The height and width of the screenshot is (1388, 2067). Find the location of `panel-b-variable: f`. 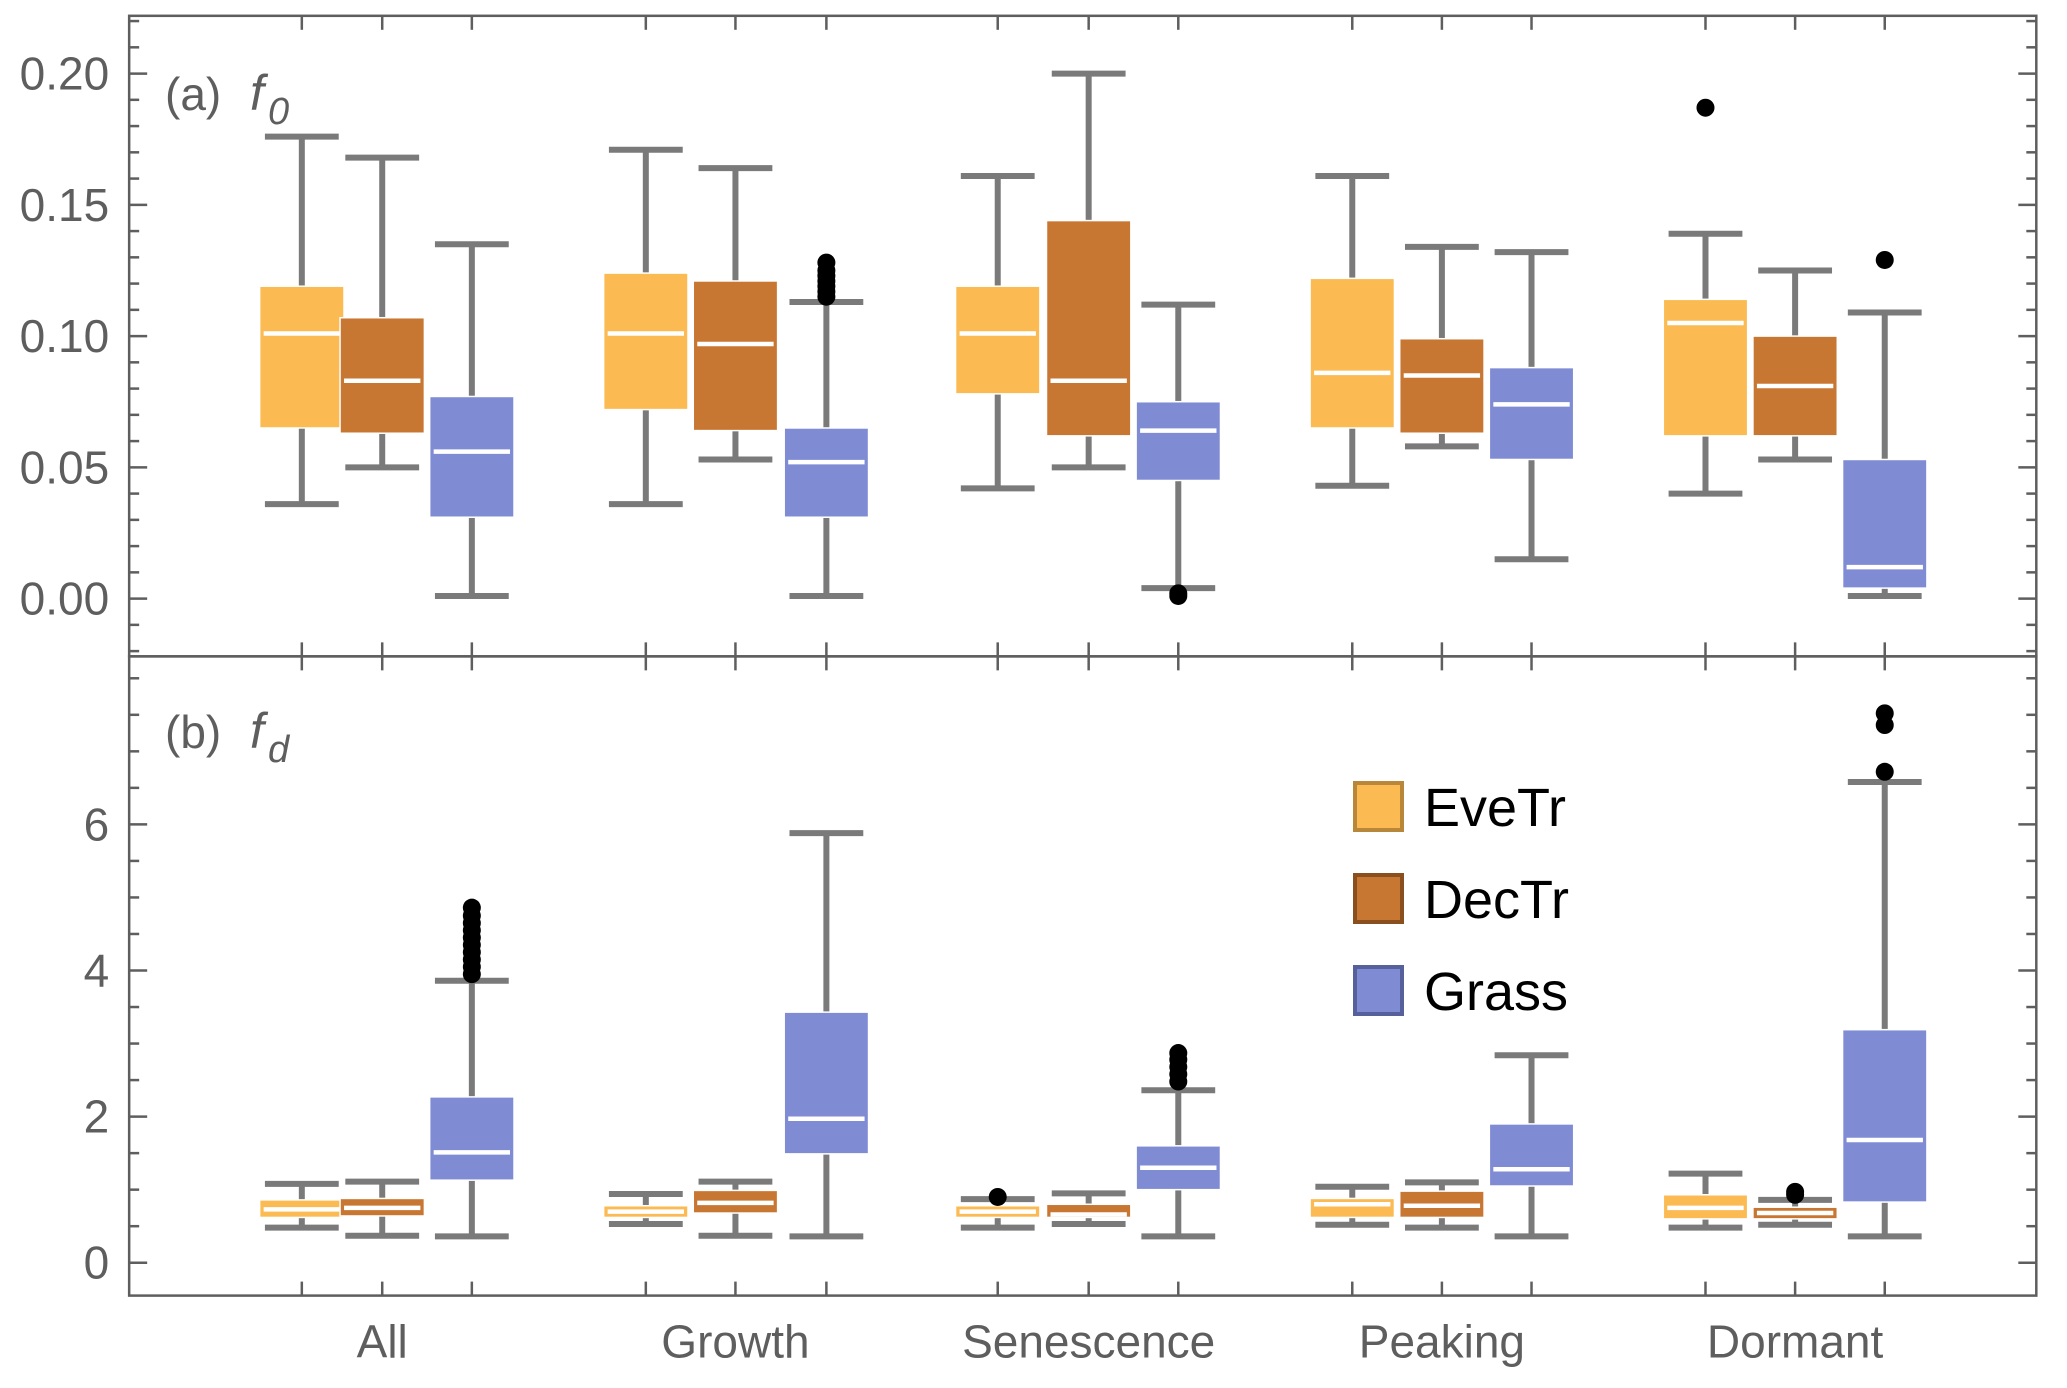

panel-b-variable: f is located at coordinates (259, 731).